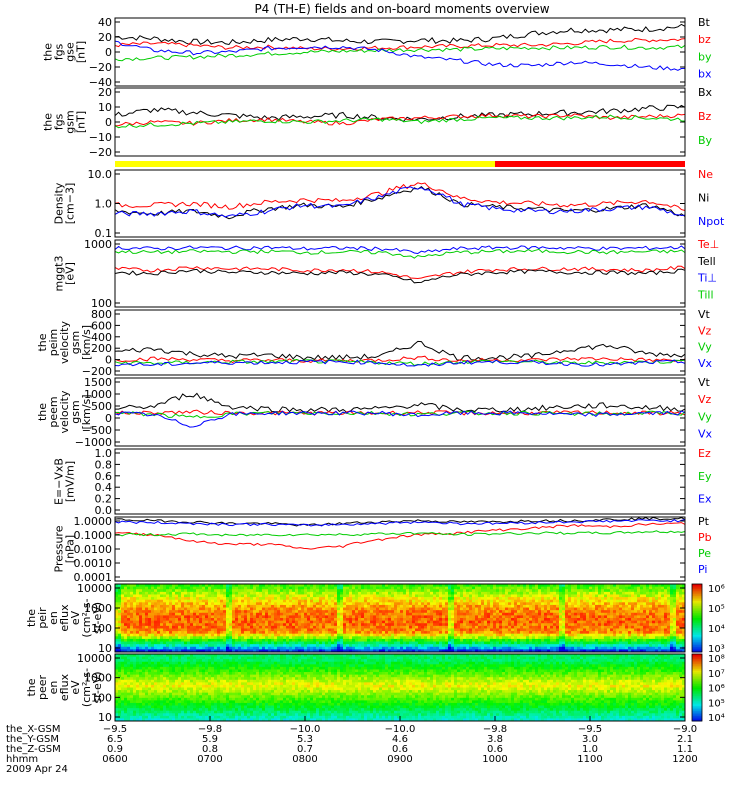 The image size is (750, 800). Describe the element at coordinates (93, 577) in the screenshot. I see `y-tick-label: 0.0001` at that location.